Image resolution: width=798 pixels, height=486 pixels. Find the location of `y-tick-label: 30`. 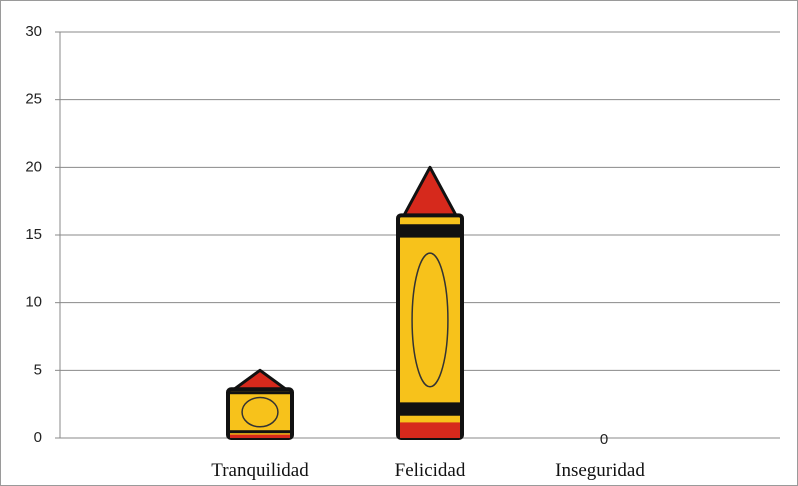

y-tick-label: 30 is located at coordinates (33, 31).